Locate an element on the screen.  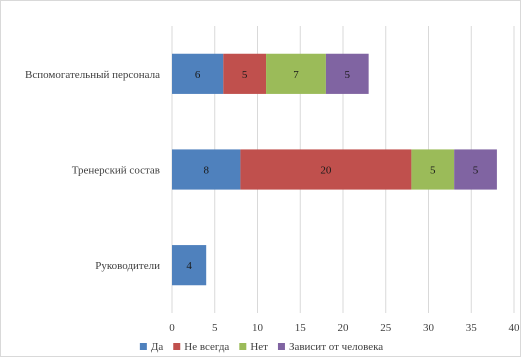
legend-label: Нет is located at coordinates (259, 347).